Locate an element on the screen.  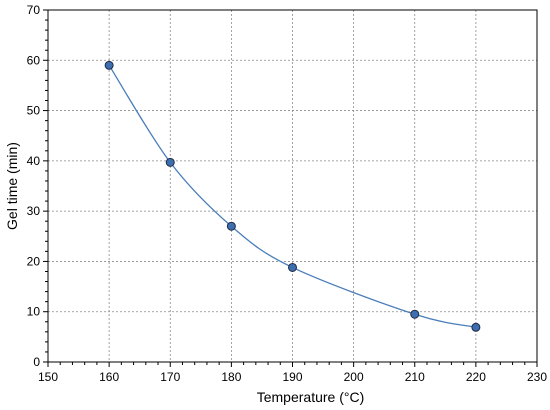
y-axis-title: Gel time (min) is located at coordinates (12, 186).